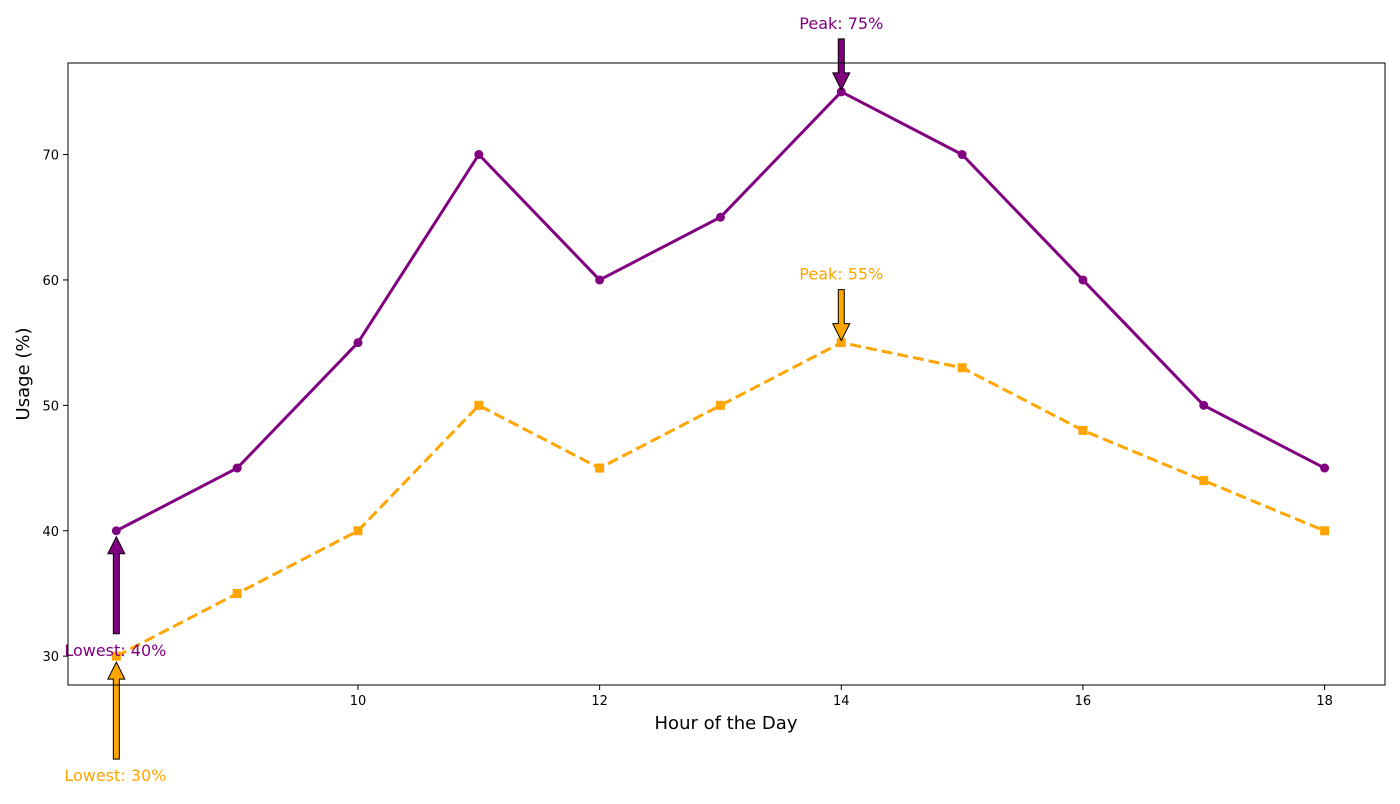  Describe the element at coordinates (50, 532) in the screenshot. I see `y-tick-label: 40` at that location.